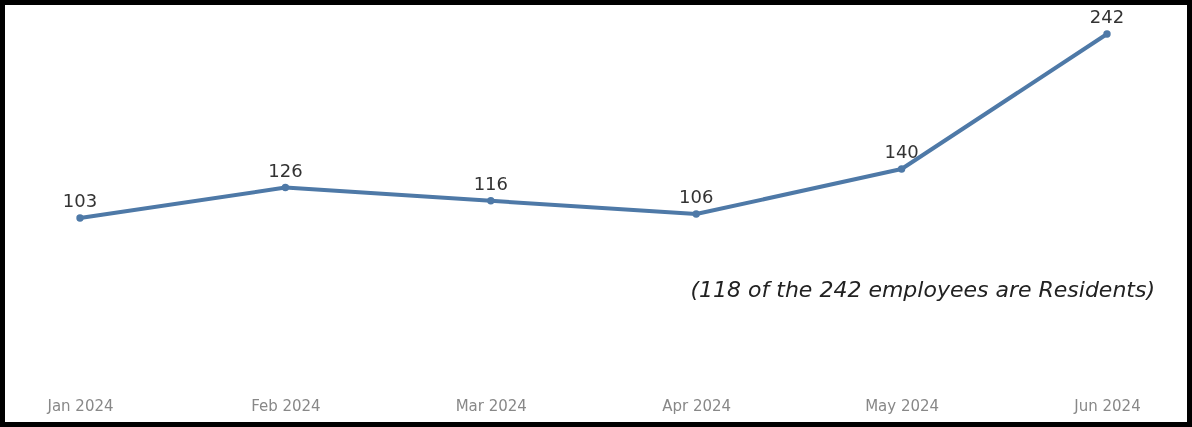  What do you see at coordinates (80, 405) in the screenshot?
I see `x-tick-label: Jan 2024` at bounding box center [80, 405].